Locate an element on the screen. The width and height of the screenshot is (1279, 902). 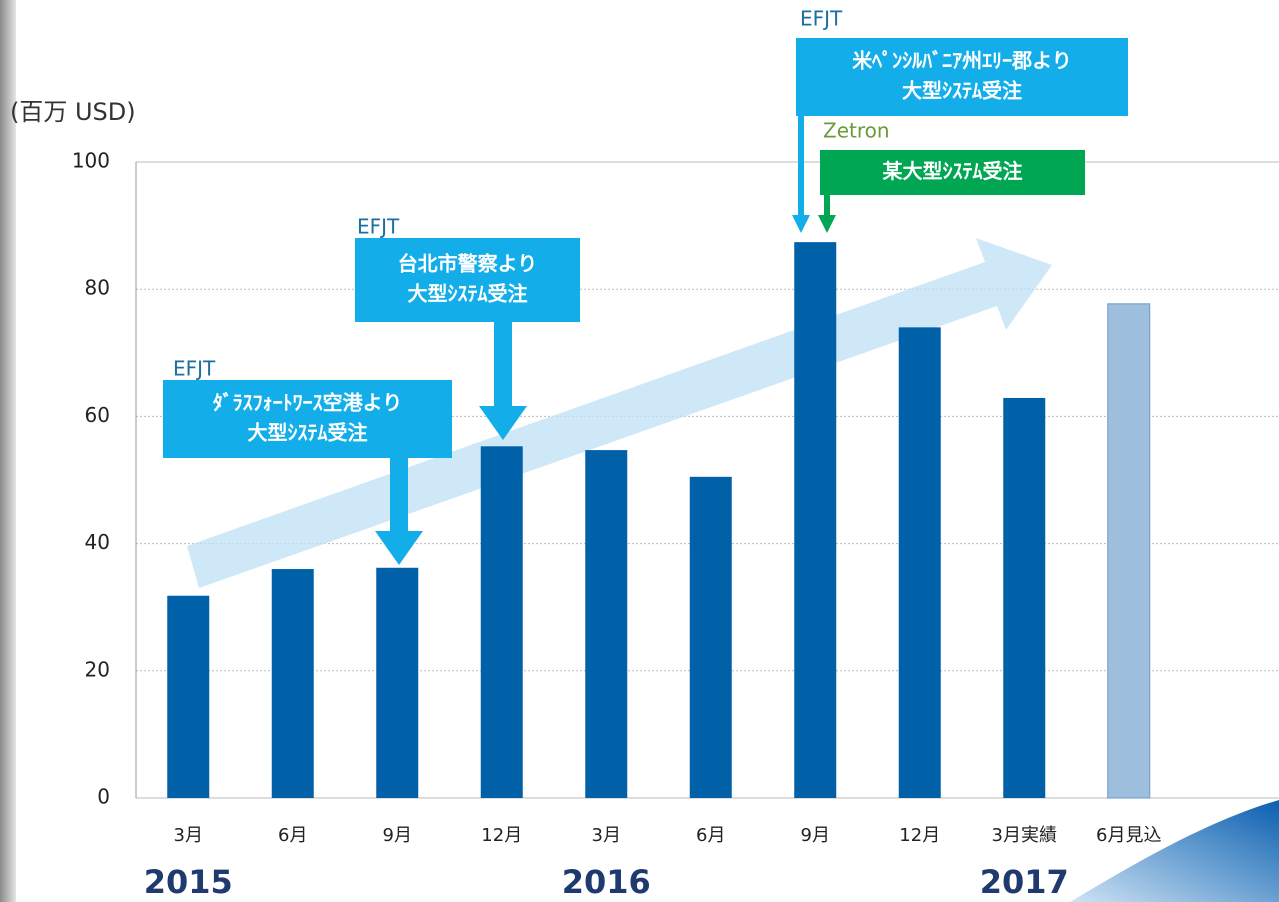
year-label: 2017 is located at coordinates (1024, 882).